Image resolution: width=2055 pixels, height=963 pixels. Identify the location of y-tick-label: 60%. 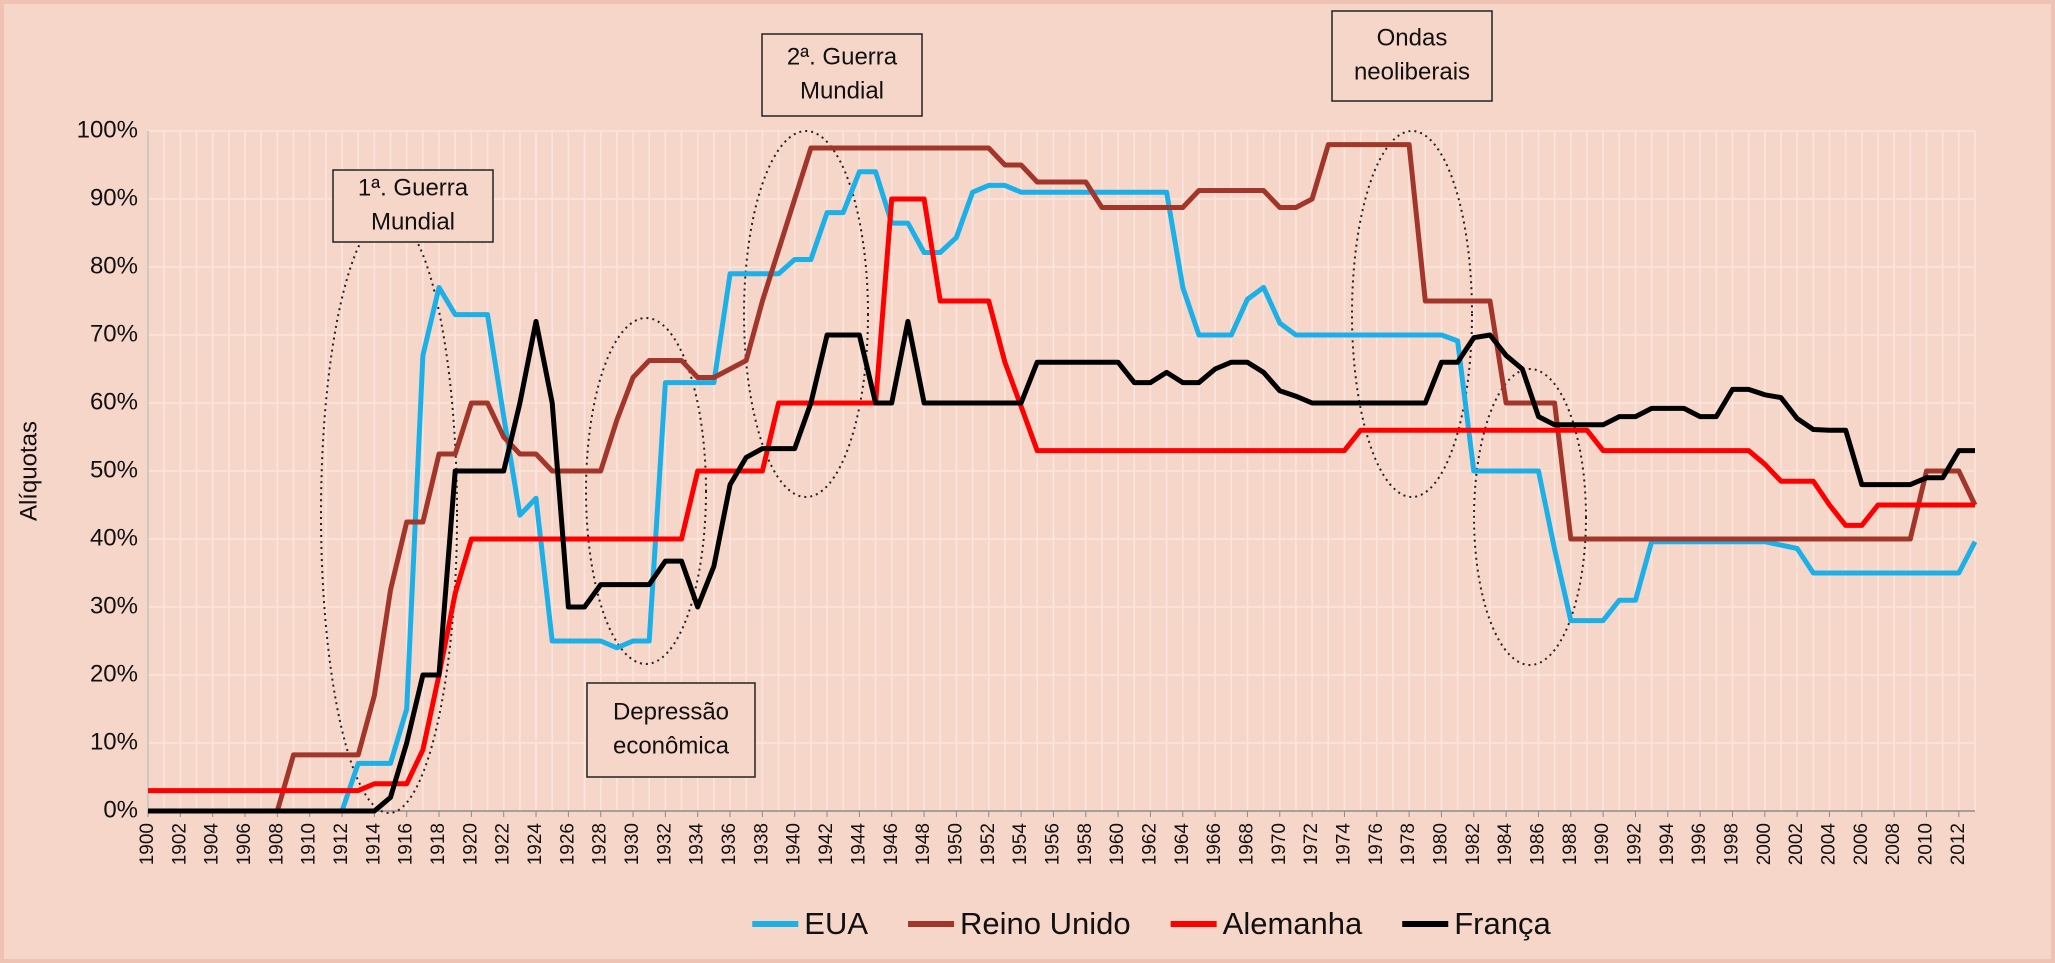
(114, 401).